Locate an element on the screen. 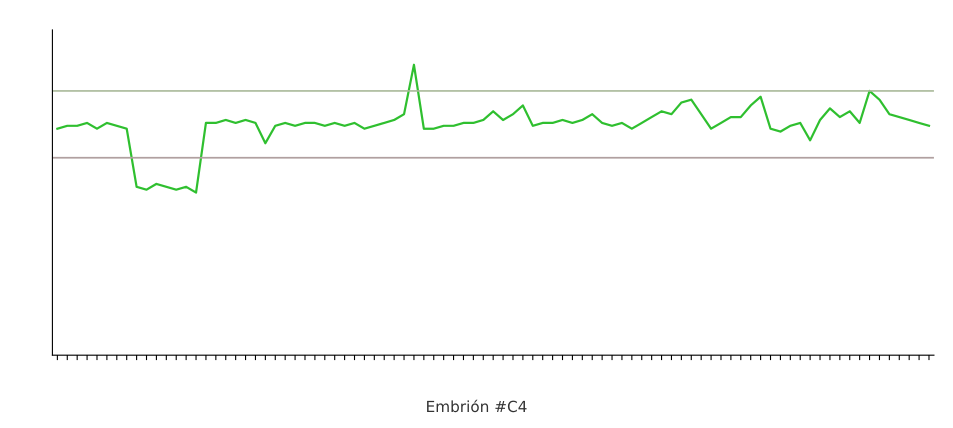 This screenshot has width=953, height=428. text: Embrión #C4 is located at coordinates (477, 406).